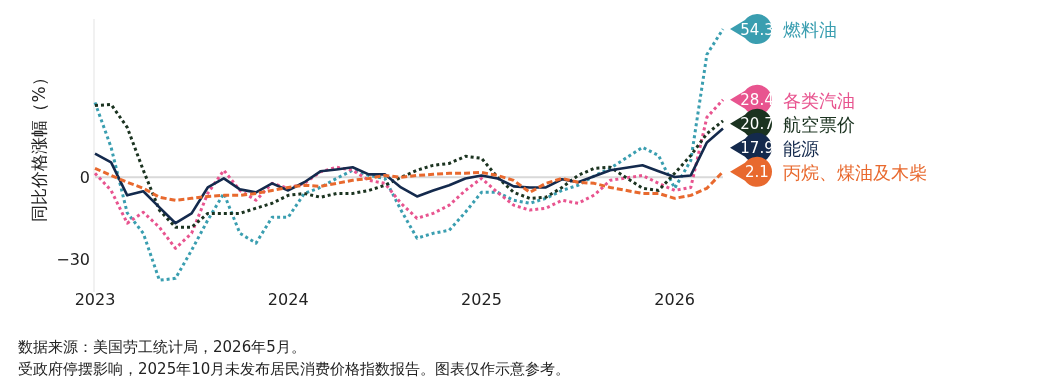  I want to click on y-tick-label: −30, so click(73, 260).